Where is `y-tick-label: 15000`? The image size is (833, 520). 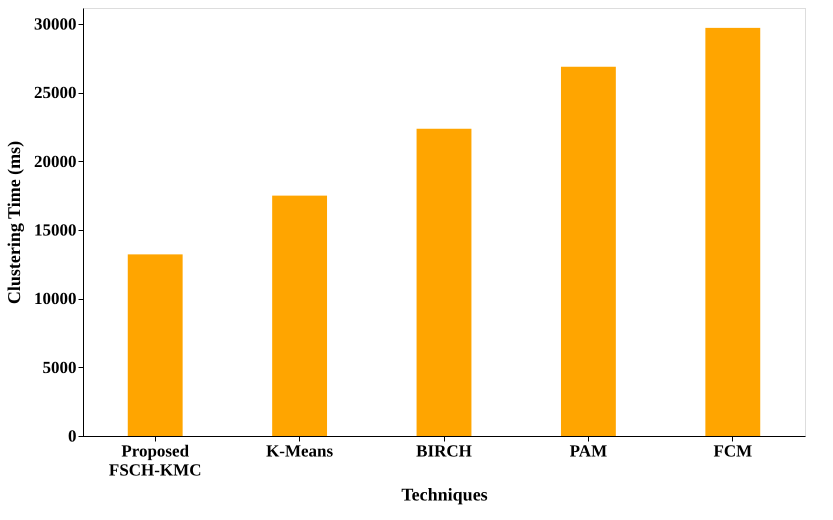 y-tick-label: 15000 is located at coordinates (55, 230).